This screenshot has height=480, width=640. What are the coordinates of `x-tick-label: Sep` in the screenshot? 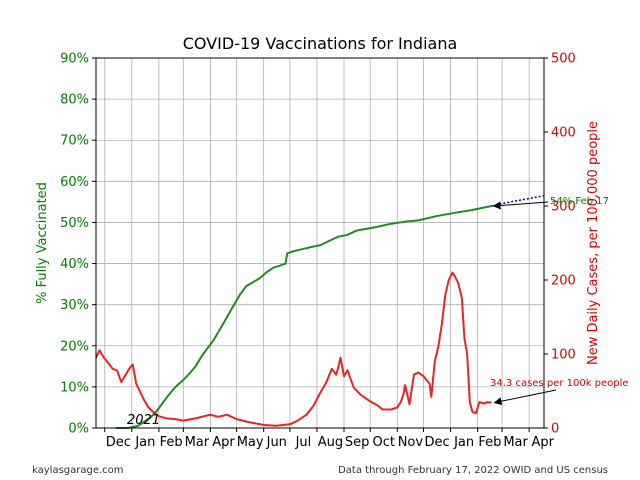 It's located at (357, 442).